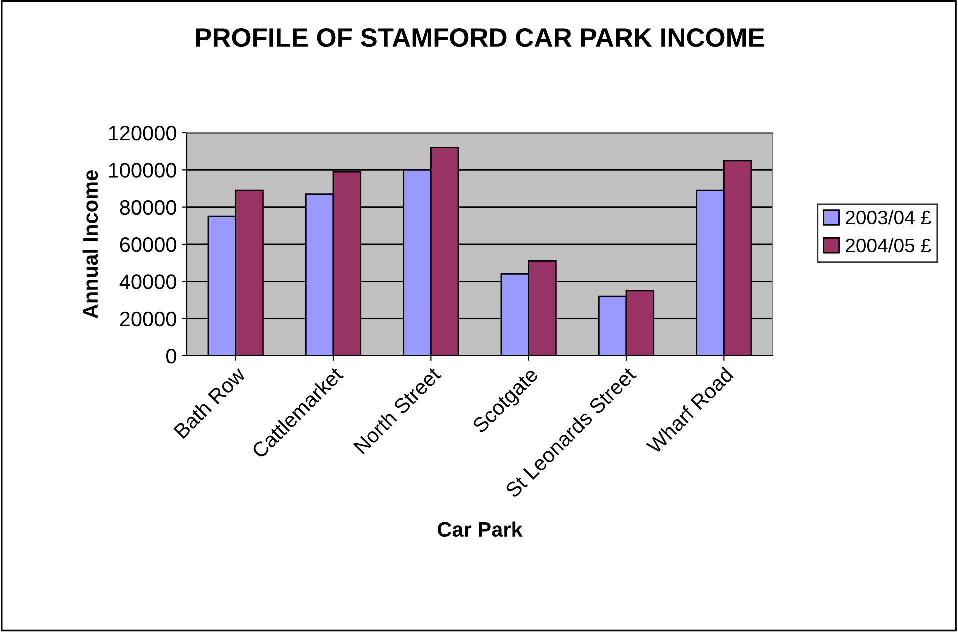 The width and height of the screenshot is (958, 632). I want to click on y-tick-label: 120000, so click(142, 133).